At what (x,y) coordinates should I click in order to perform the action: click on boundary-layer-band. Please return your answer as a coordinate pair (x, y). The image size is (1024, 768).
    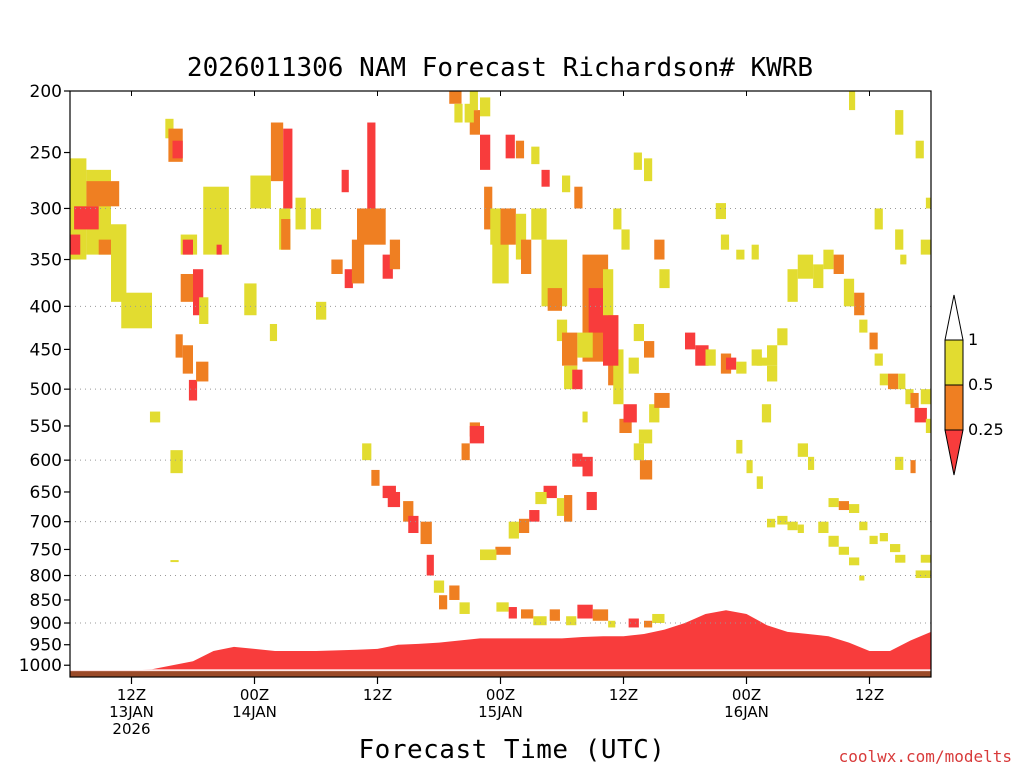
    Looking at the image, I should click on (500, 641).